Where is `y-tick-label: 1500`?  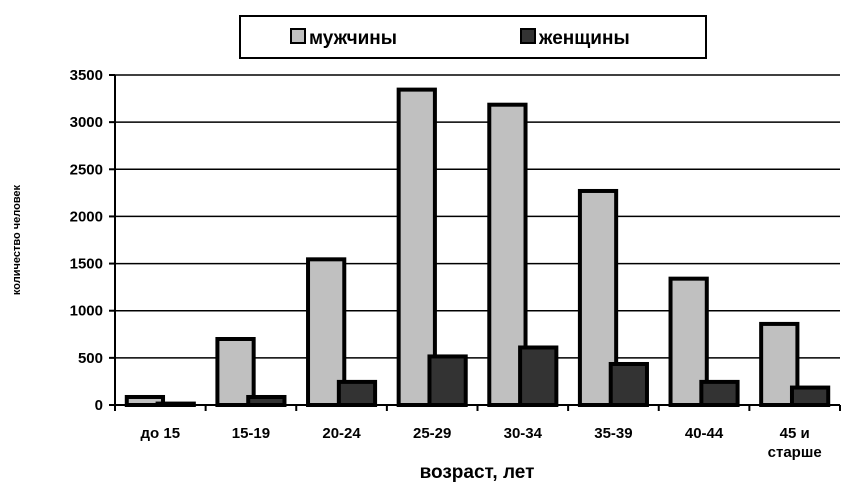
y-tick-label: 1500 is located at coordinates (86, 264).